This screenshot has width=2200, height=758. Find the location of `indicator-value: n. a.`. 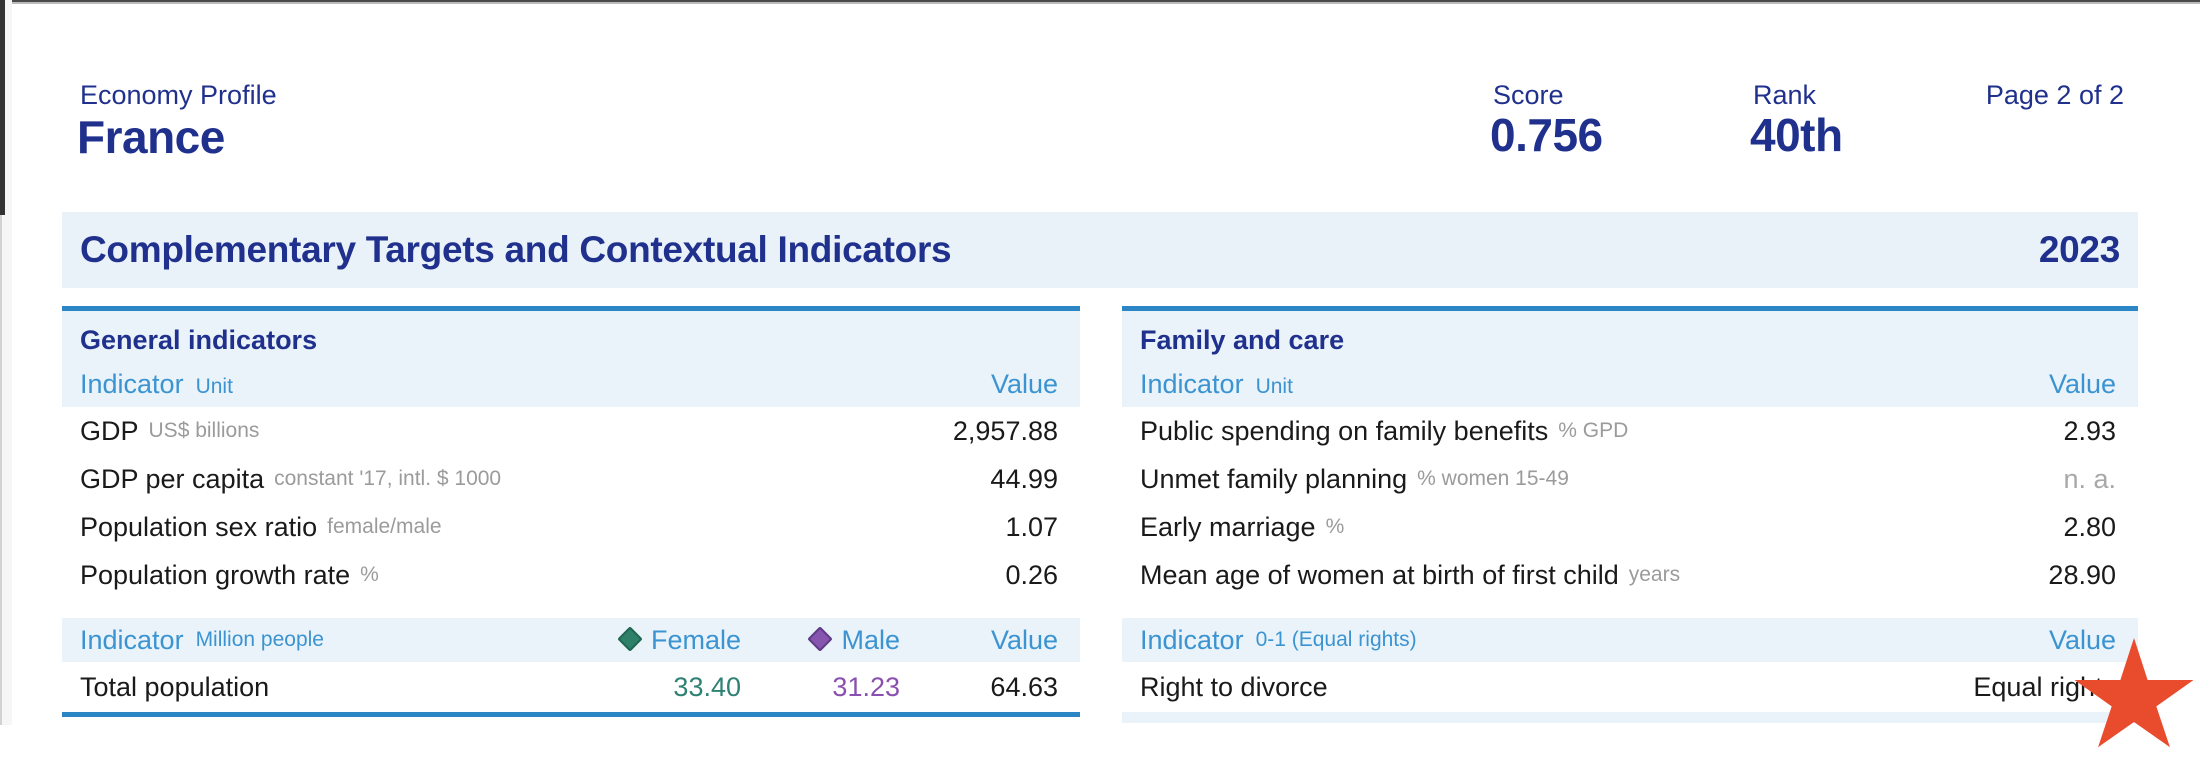

indicator-value: n. a. is located at coordinates (2089, 478).